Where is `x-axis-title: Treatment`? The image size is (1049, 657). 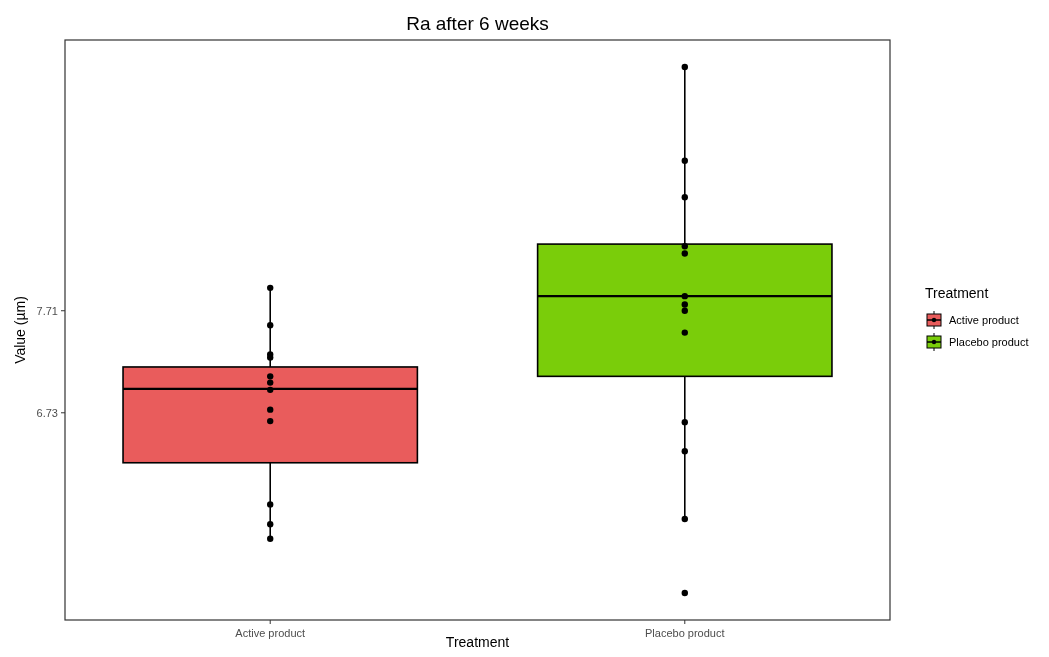
x-axis-title: Treatment is located at coordinates (477, 642).